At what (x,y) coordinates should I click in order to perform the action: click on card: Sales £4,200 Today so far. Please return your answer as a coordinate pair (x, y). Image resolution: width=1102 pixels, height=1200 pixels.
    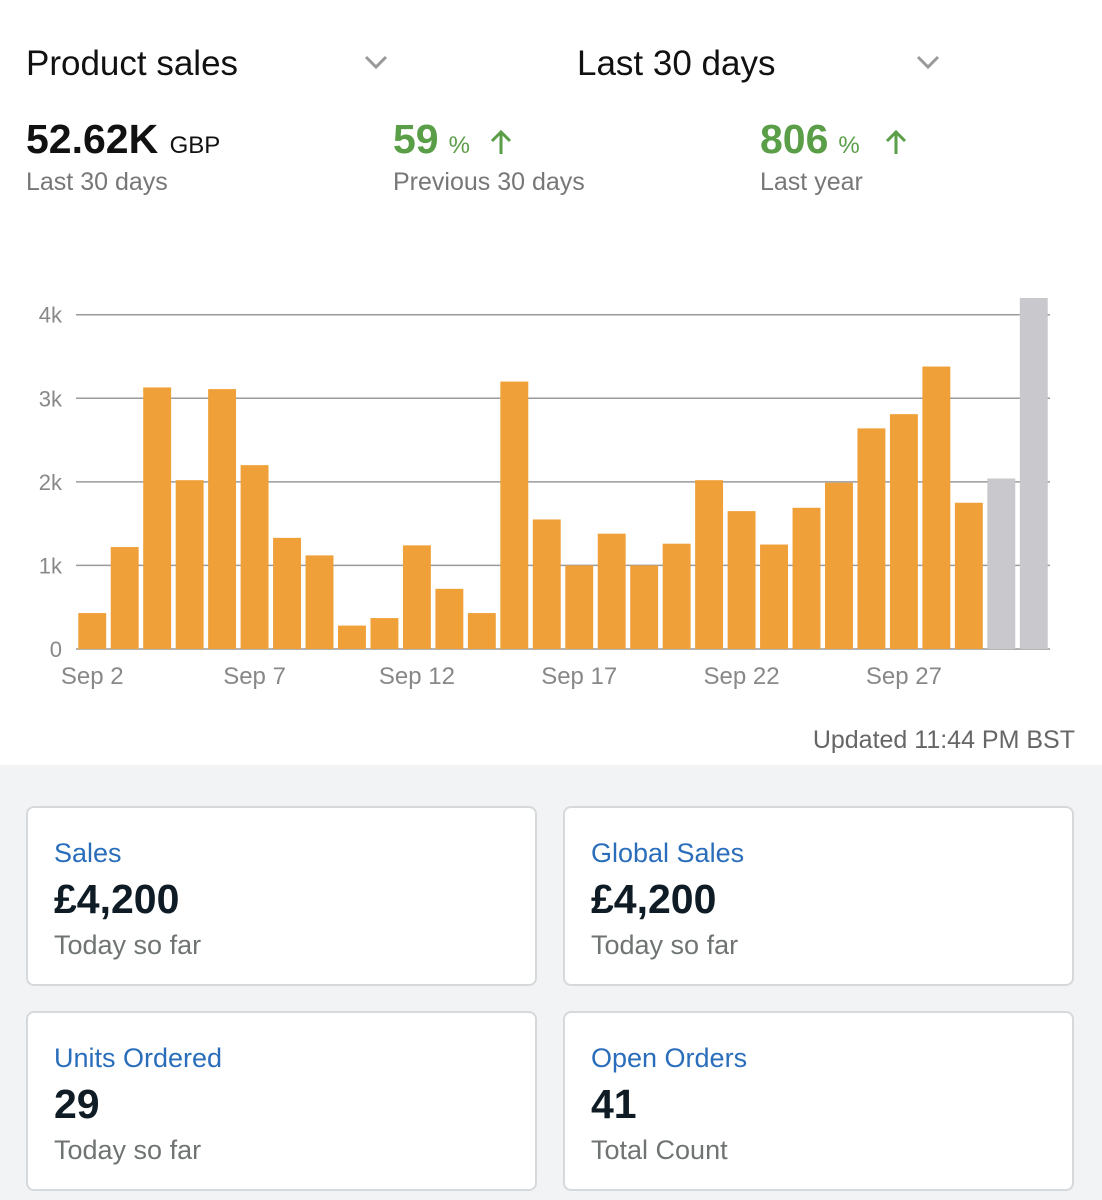
    Looking at the image, I should click on (281, 896).